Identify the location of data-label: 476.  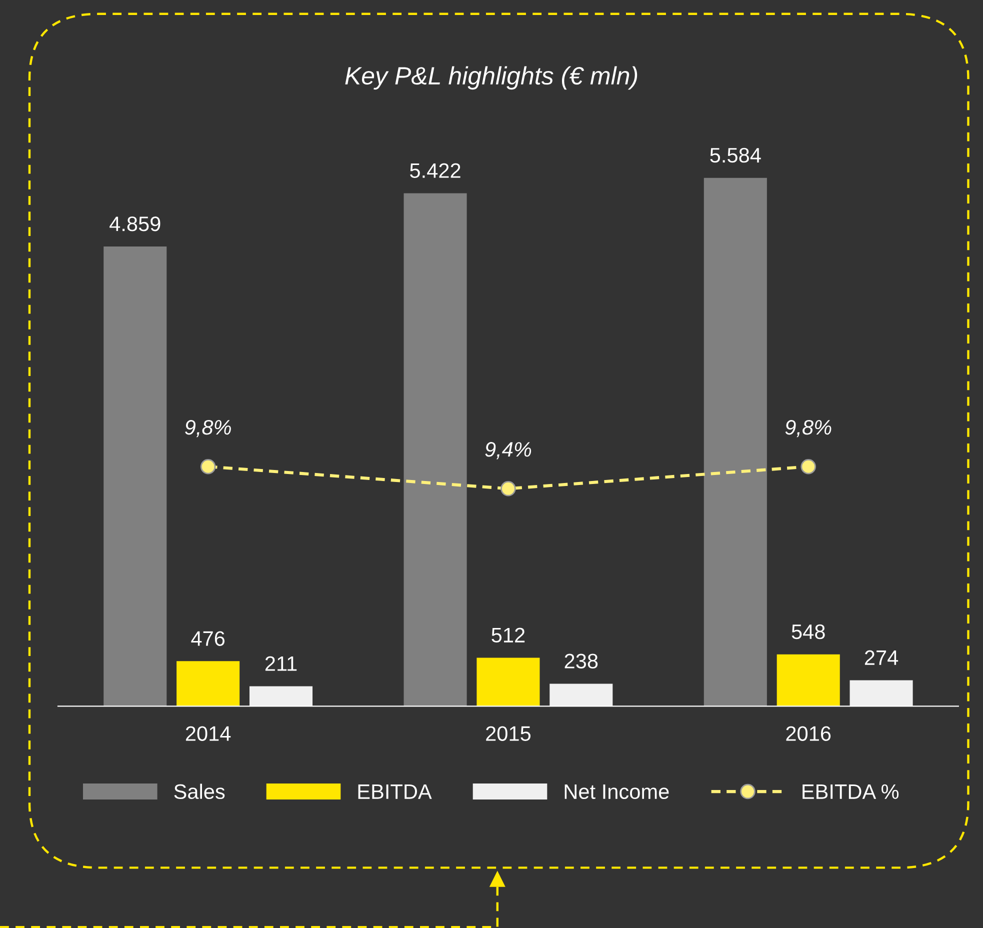
(208, 638).